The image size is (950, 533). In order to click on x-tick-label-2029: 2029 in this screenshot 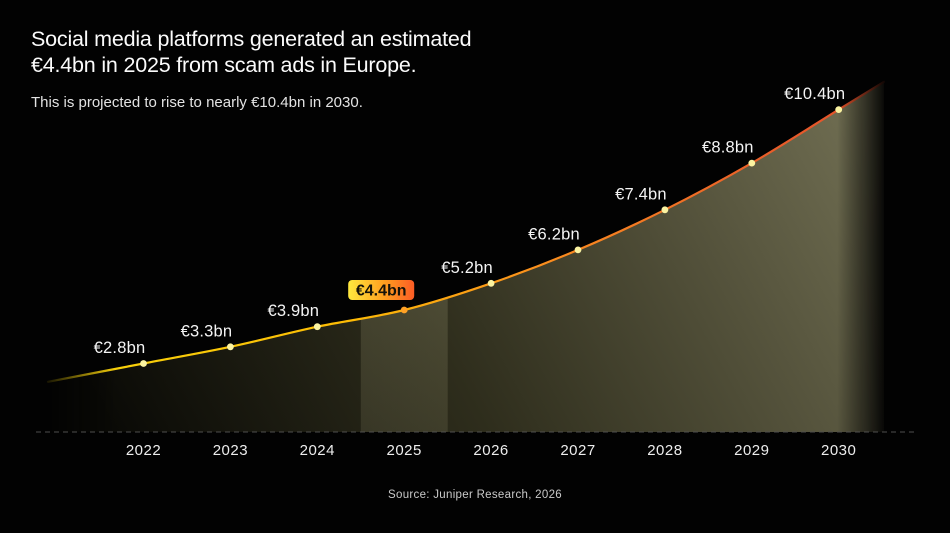, I will do `click(751, 450)`.